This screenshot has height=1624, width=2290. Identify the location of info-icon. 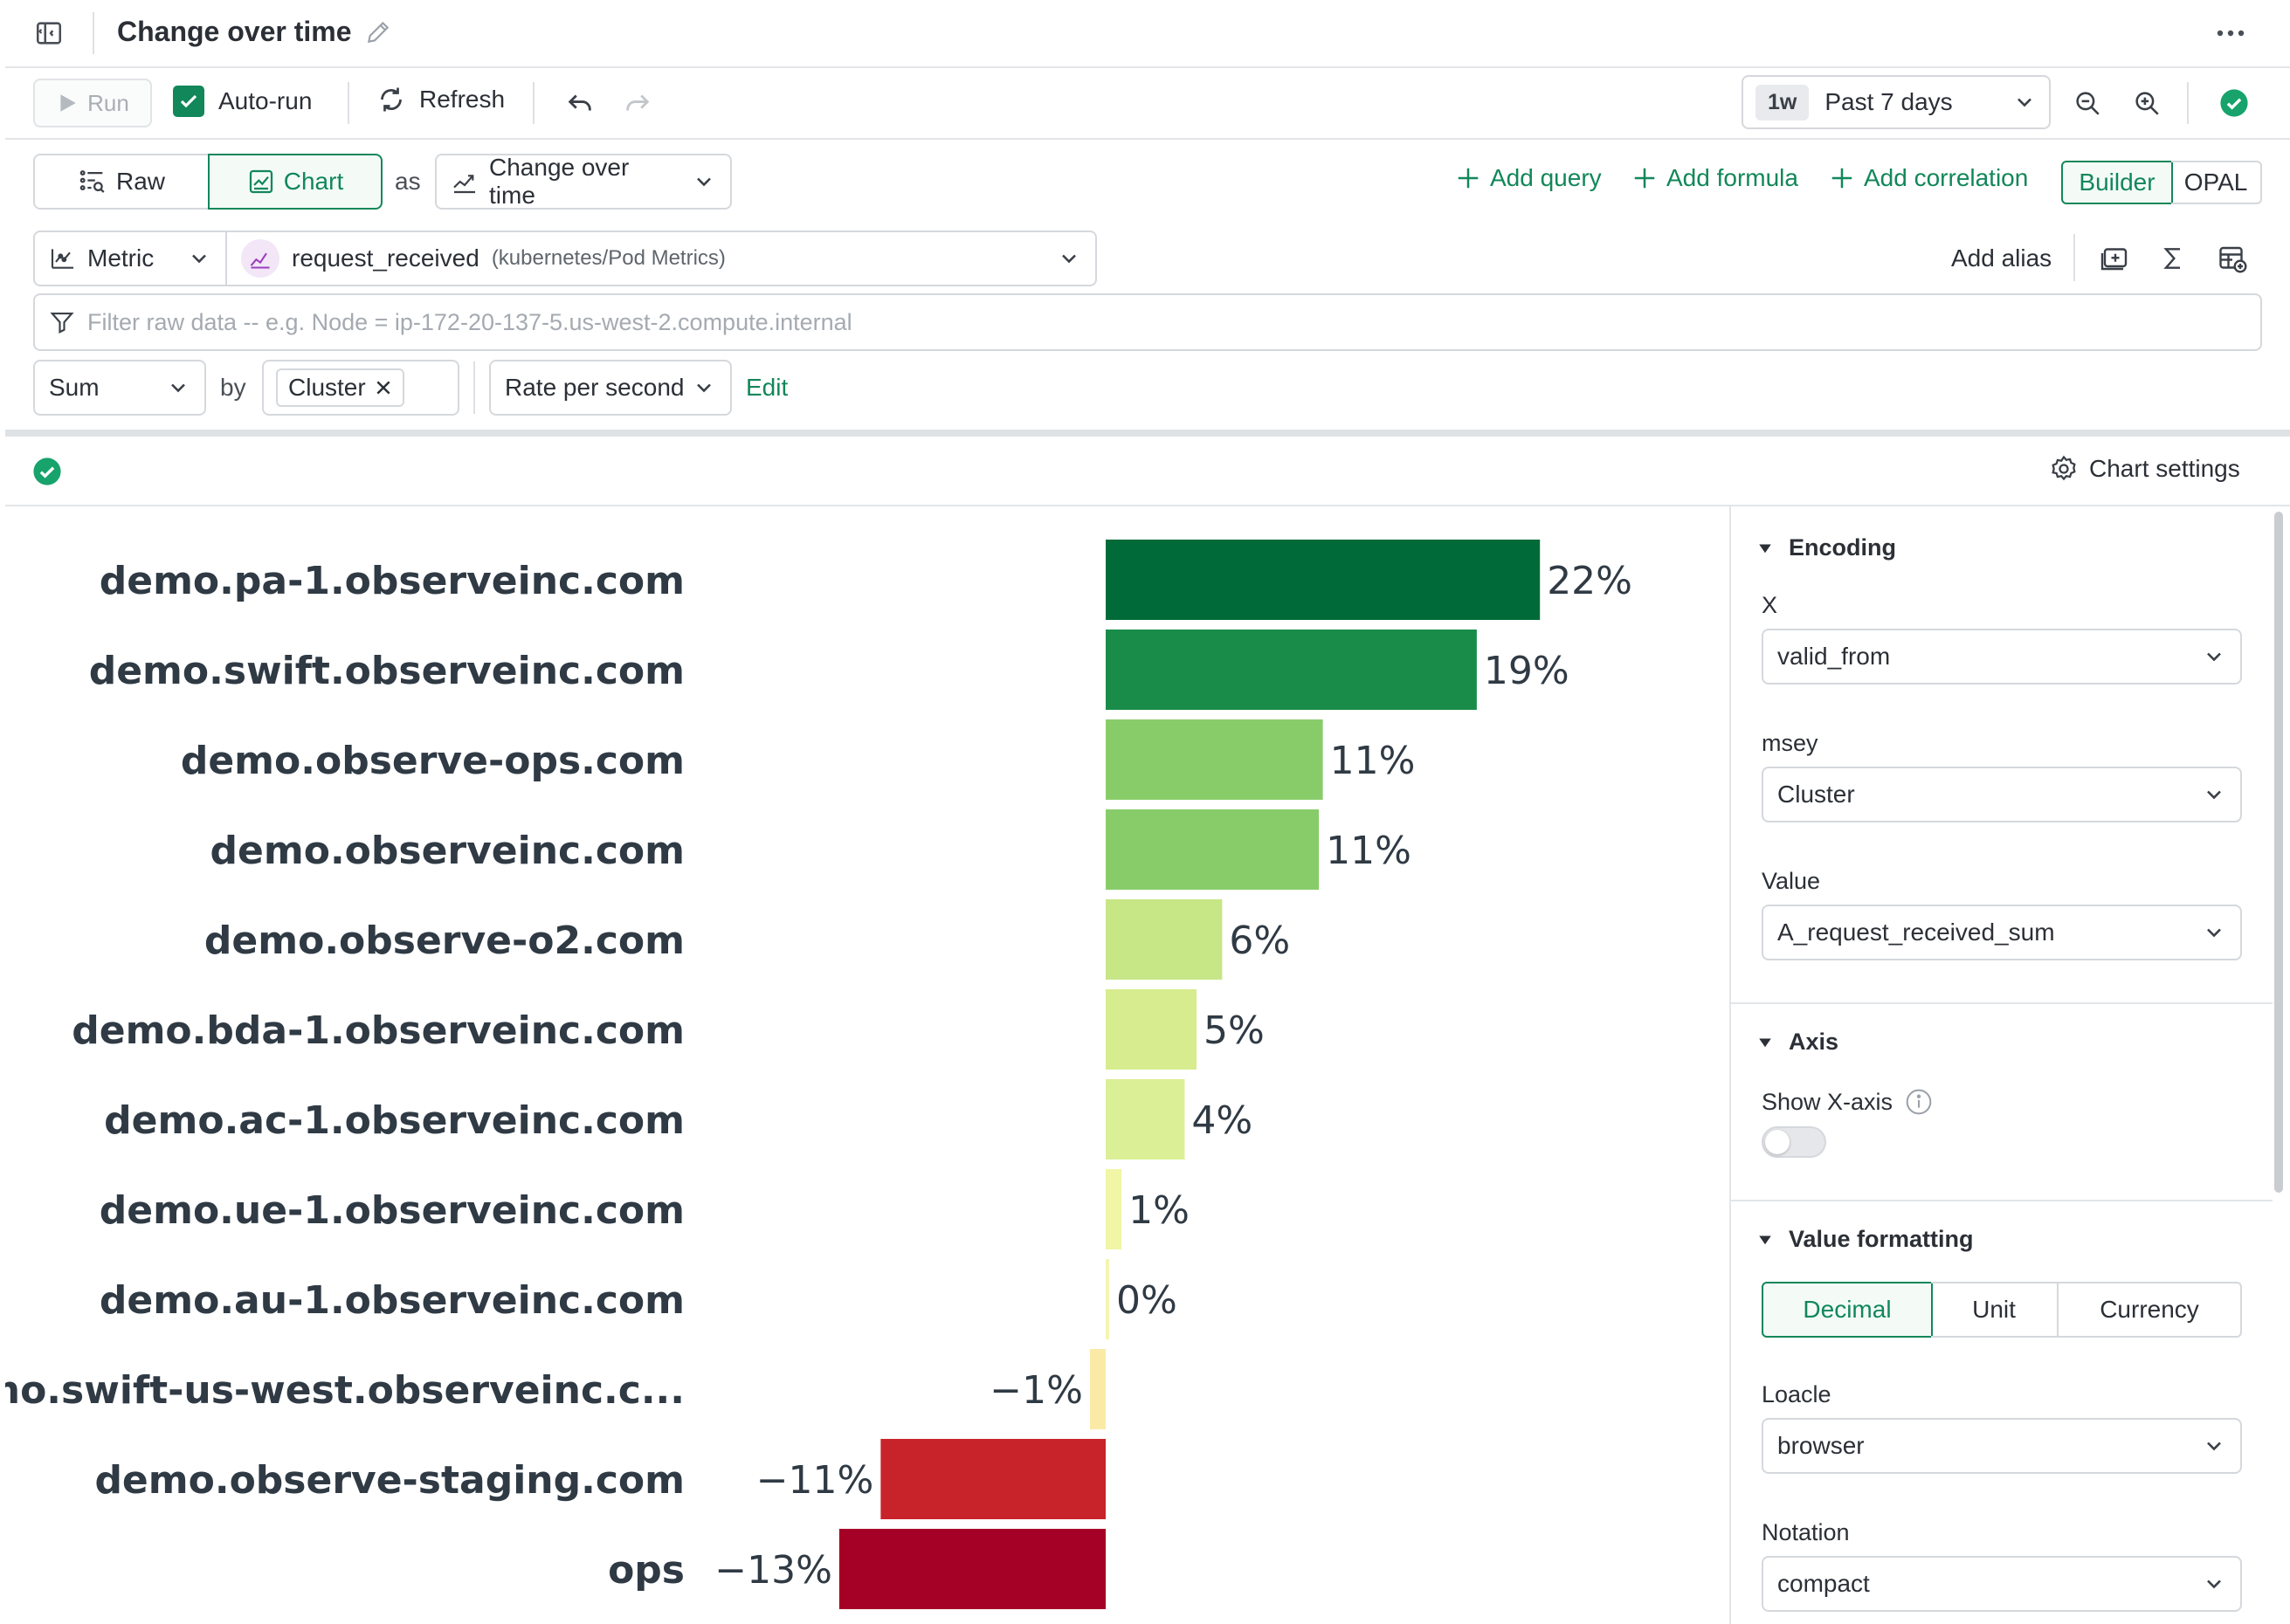
(1919, 1102).